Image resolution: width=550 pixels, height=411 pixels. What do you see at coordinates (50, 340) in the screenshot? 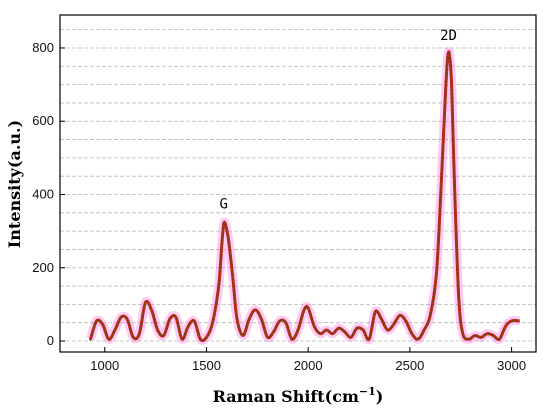
I see `y-tick-label: 0` at bounding box center [50, 340].